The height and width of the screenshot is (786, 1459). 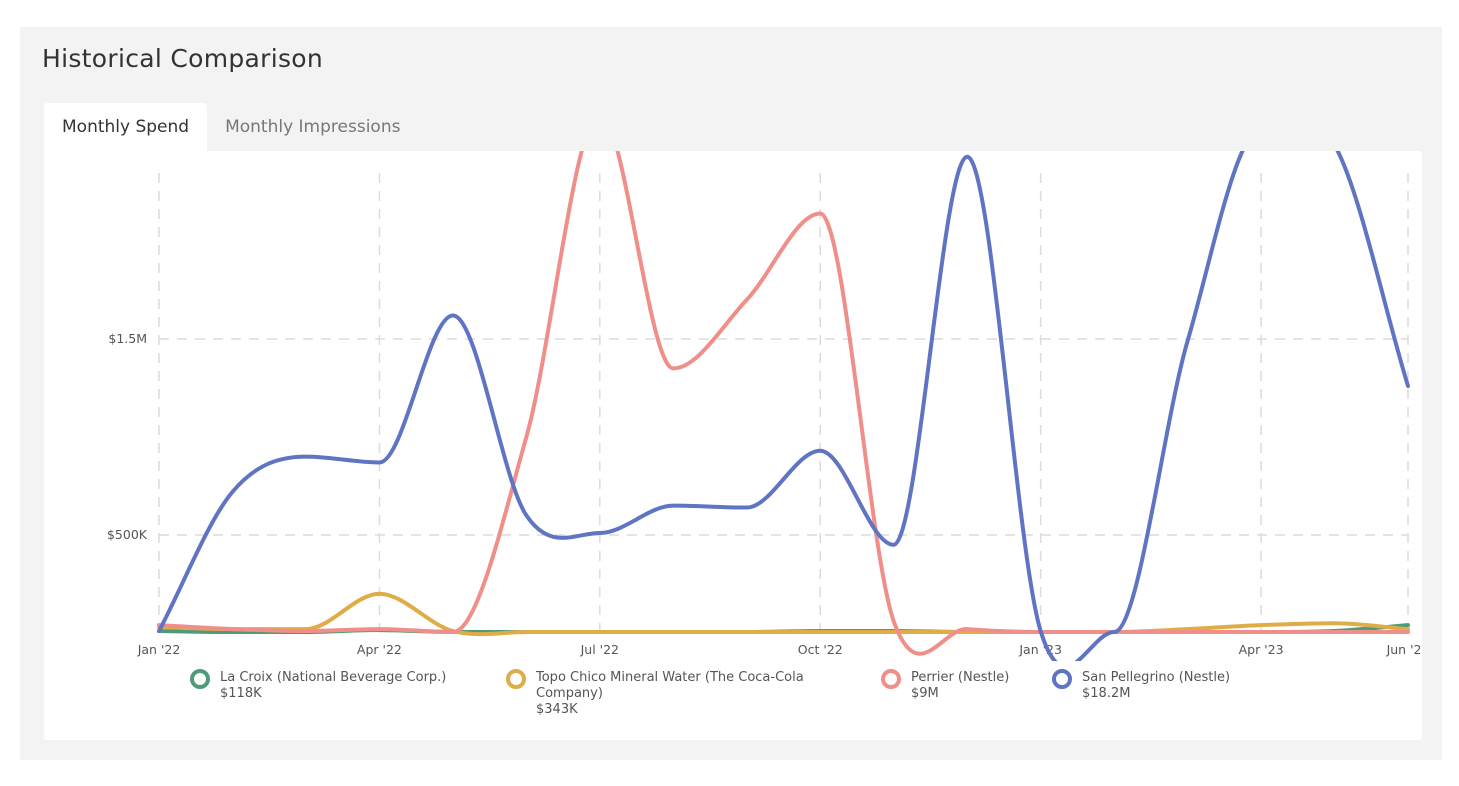 I want to click on tab-monthly-spend: Monthly Spend, so click(x=126, y=127).